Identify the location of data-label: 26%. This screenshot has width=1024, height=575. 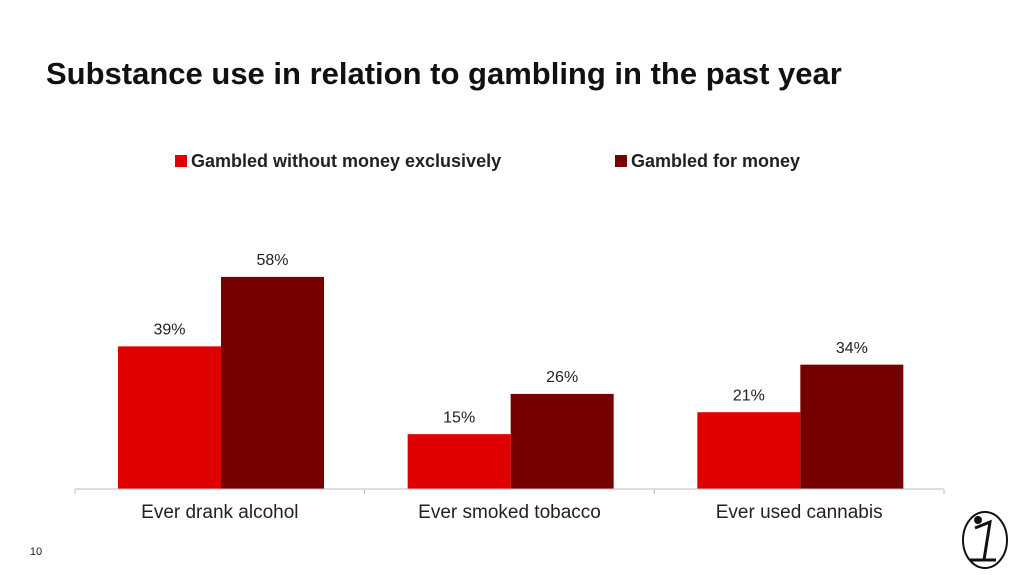
(562, 377).